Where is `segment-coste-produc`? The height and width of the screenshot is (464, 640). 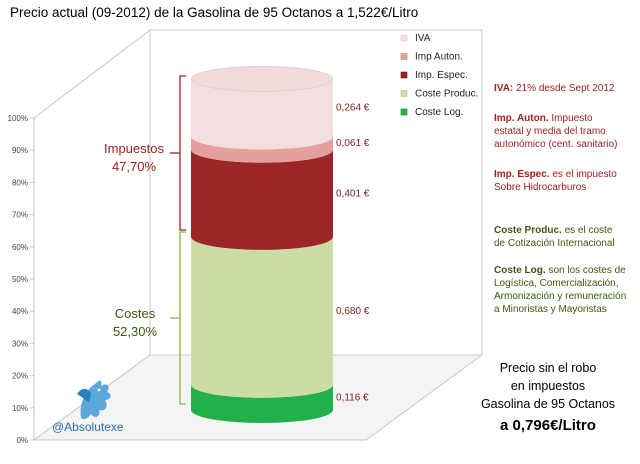 segment-coste-produc is located at coordinates (262, 317).